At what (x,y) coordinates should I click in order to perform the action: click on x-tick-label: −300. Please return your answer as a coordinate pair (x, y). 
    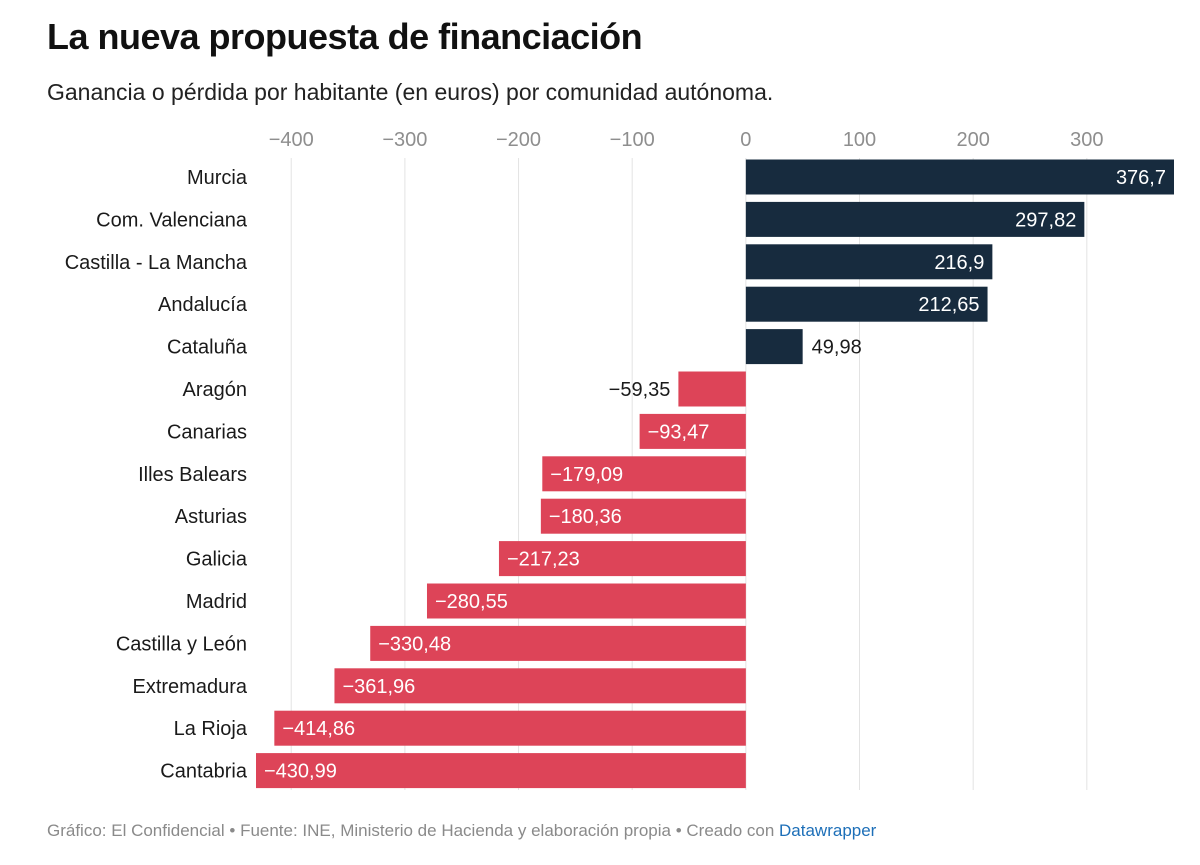
    Looking at the image, I should click on (404, 140).